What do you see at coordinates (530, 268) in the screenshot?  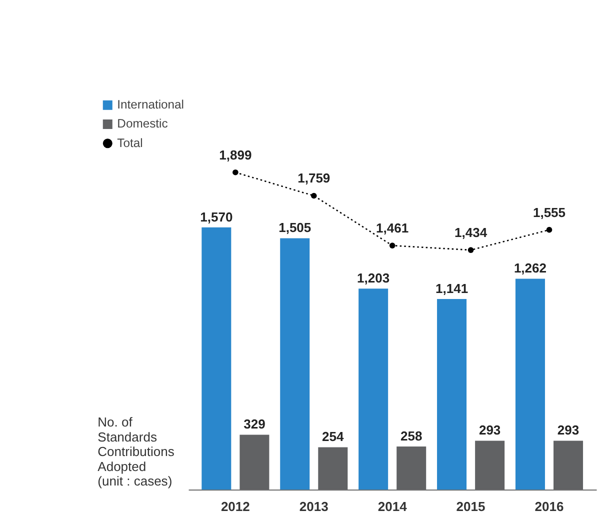 I see `data-label: 1,262` at bounding box center [530, 268].